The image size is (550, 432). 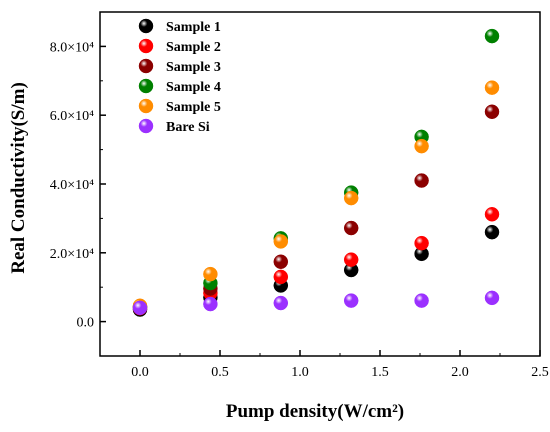 What do you see at coordinates (220, 372) in the screenshot?
I see `x-tick-label: 0.5` at bounding box center [220, 372].